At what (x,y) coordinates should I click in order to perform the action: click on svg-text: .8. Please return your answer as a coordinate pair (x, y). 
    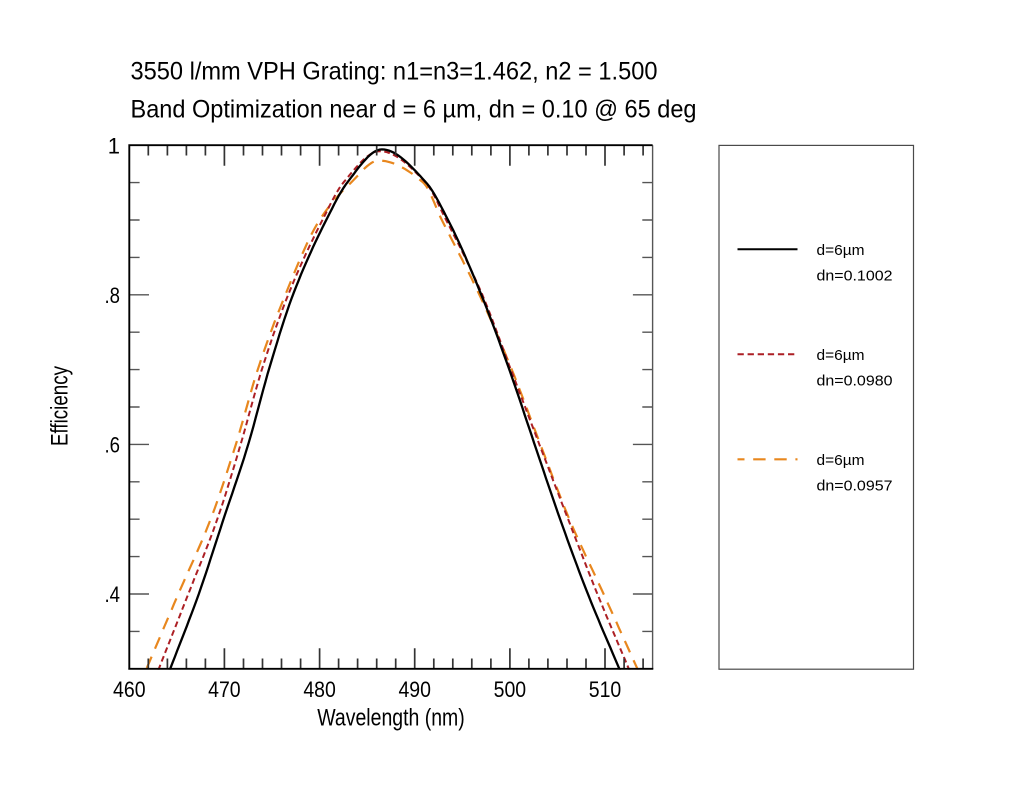
    Looking at the image, I should click on (113, 295).